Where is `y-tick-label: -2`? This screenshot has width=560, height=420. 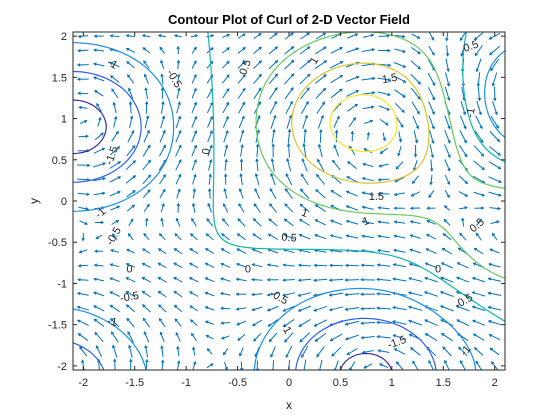
y-tick-label: -2 is located at coordinates (62, 367).